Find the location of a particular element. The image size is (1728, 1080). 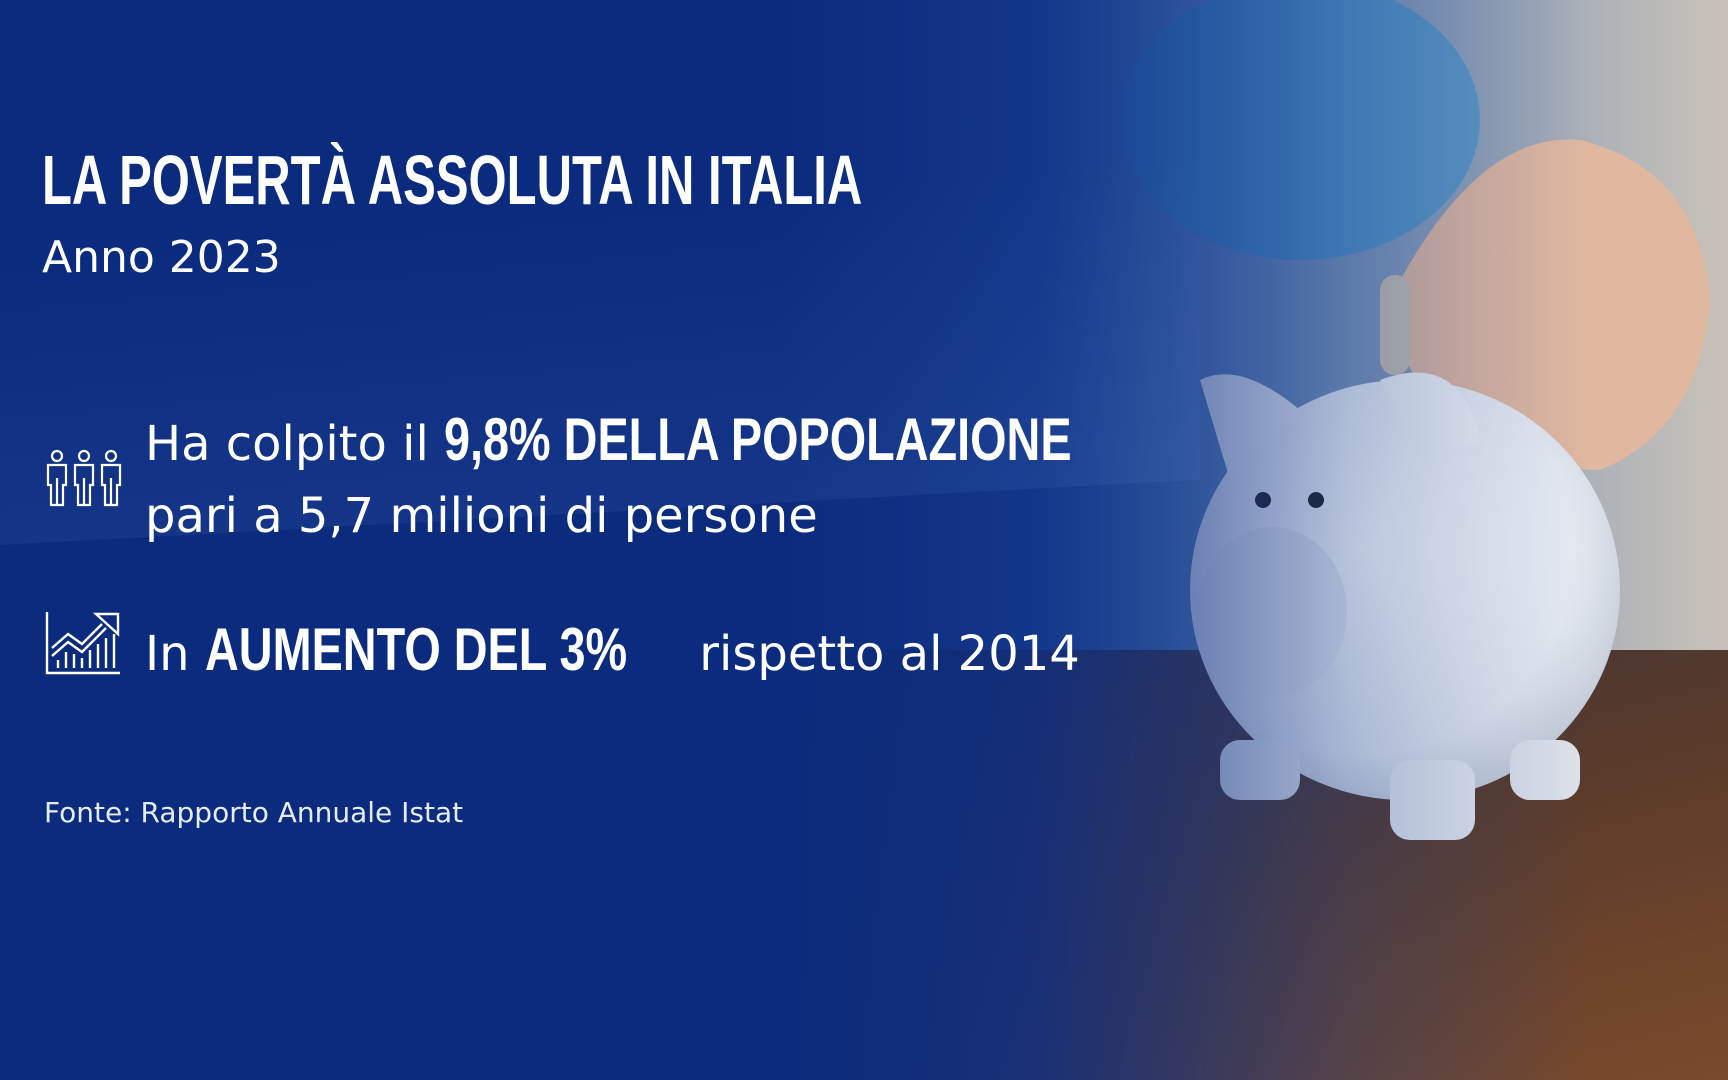

fact-prefix: In is located at coordinates (175, 654).